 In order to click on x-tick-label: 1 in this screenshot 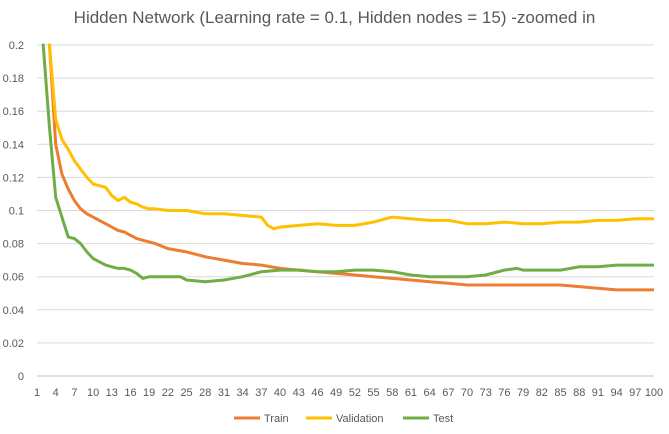, I will do `click(37, 393)`.